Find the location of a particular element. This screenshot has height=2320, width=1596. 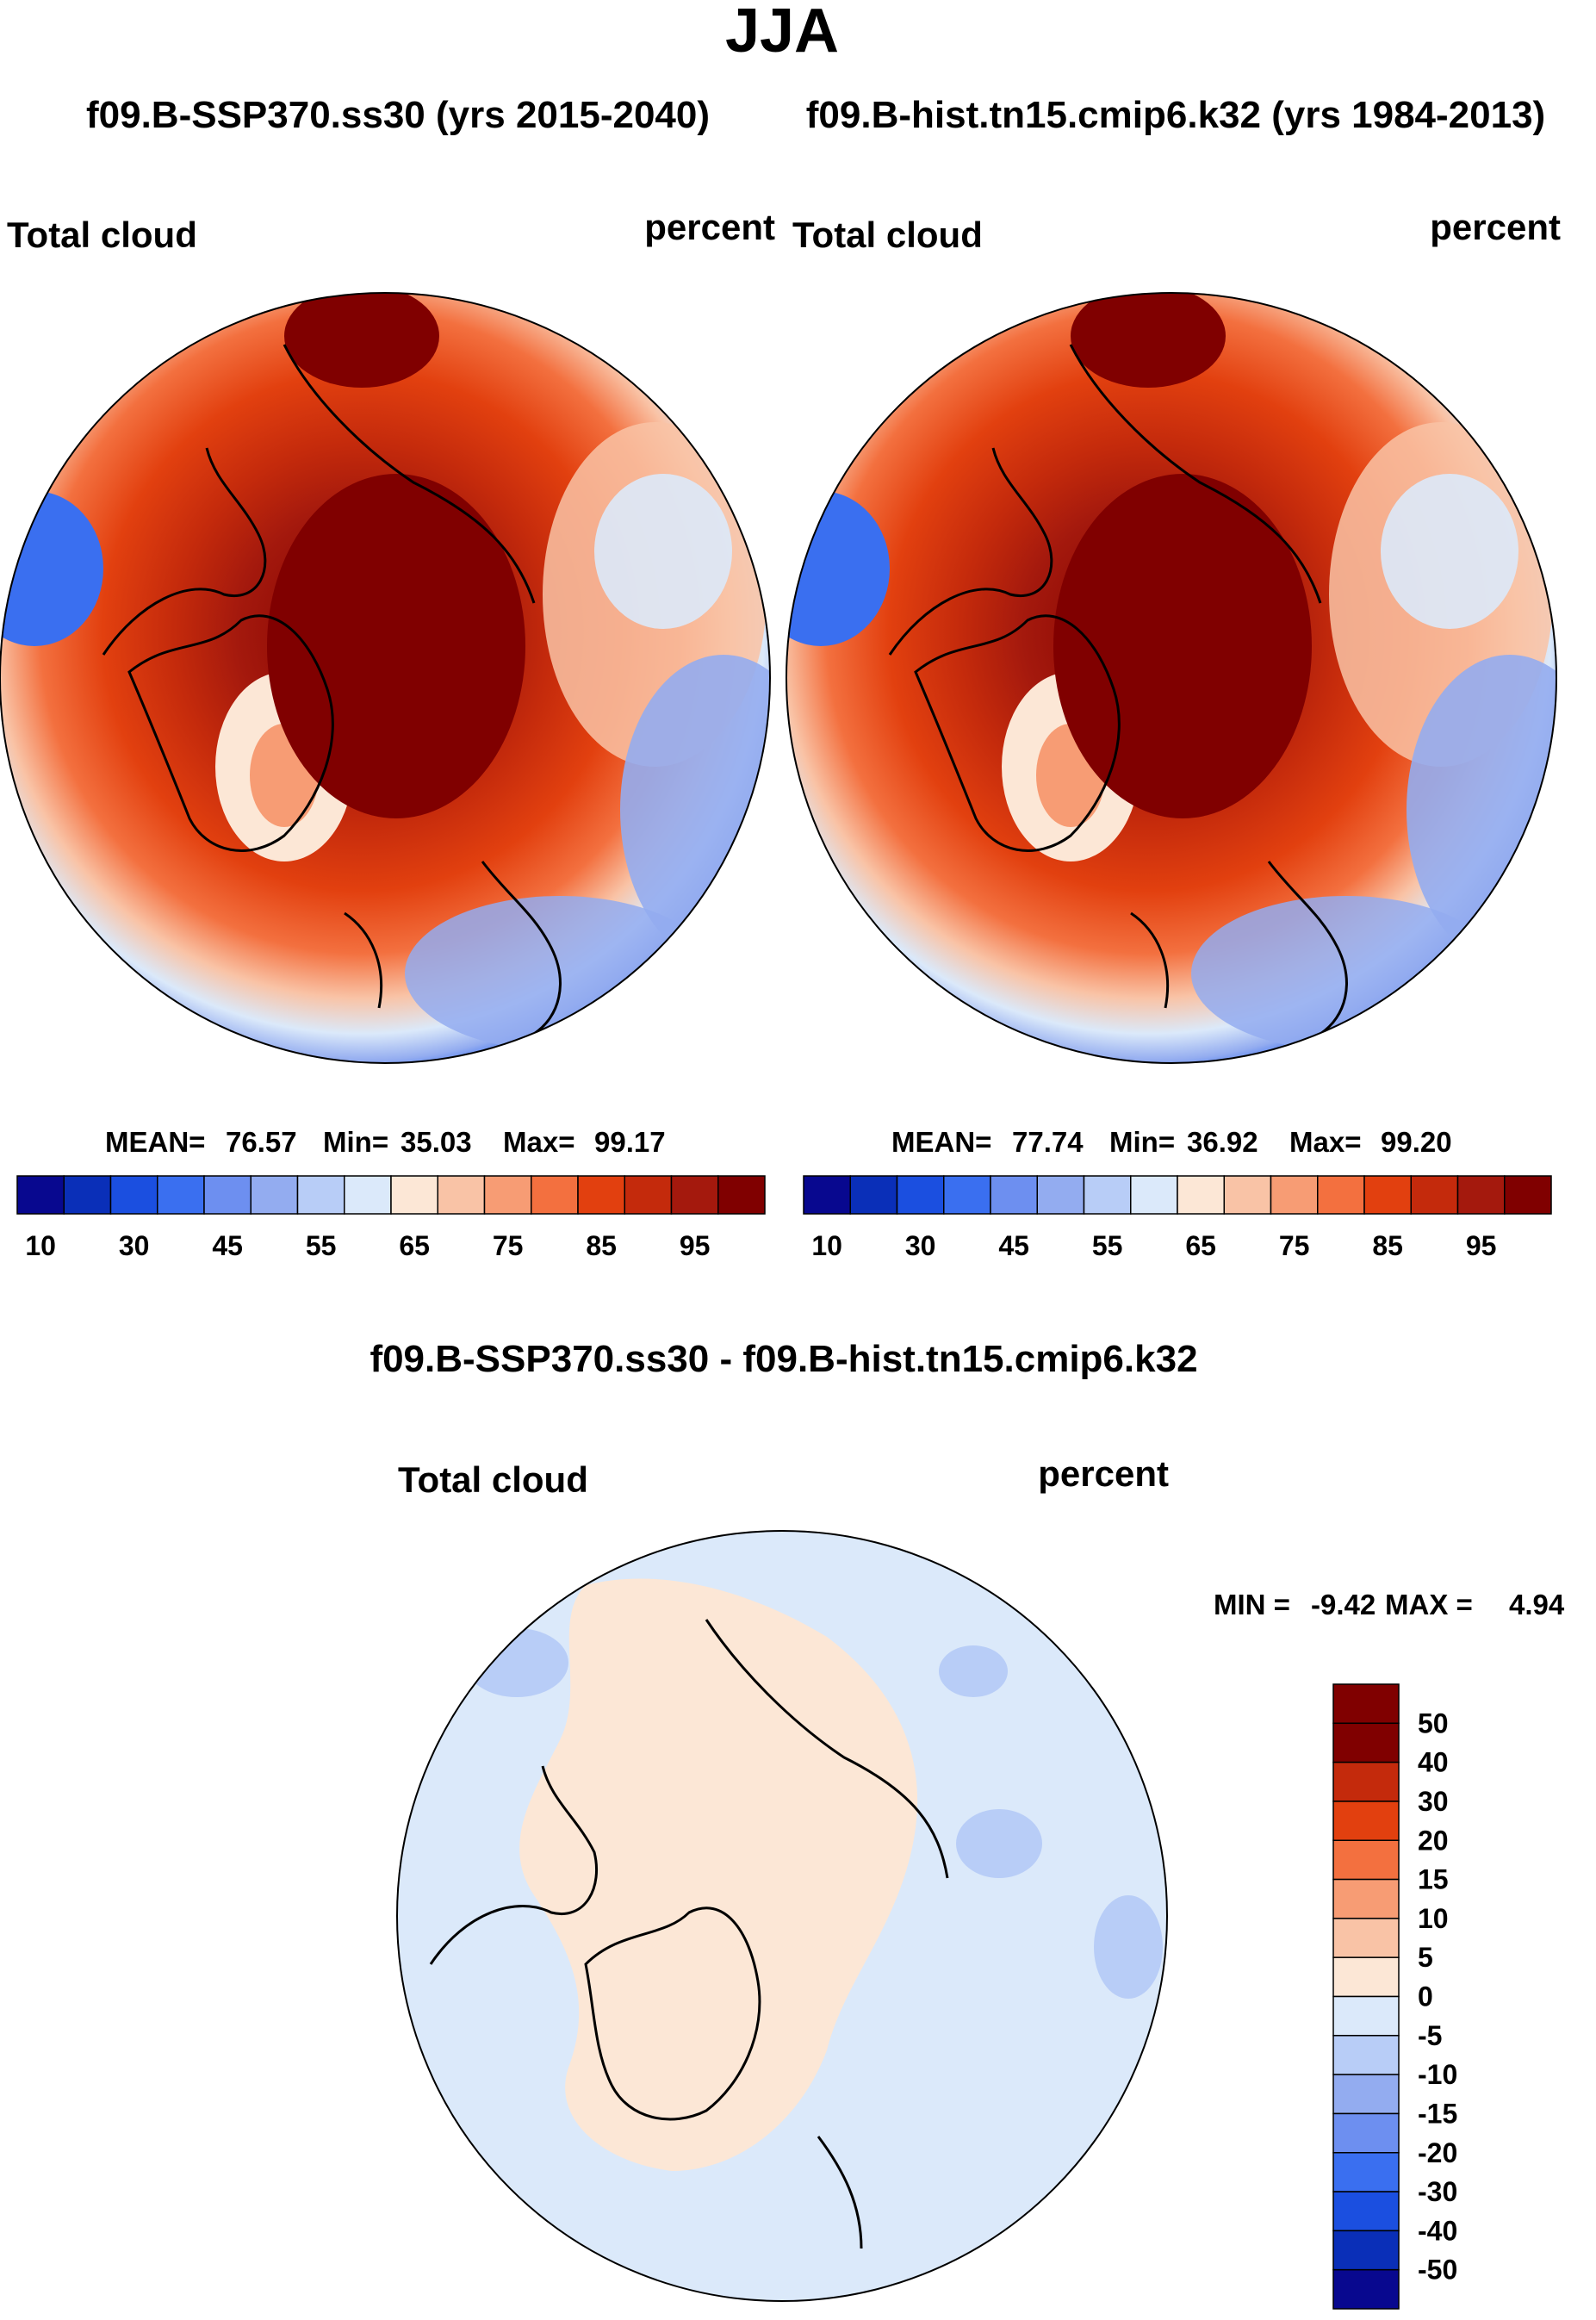

left-colorbar-tick-label: 45 is located at coordinates (227, 1245).